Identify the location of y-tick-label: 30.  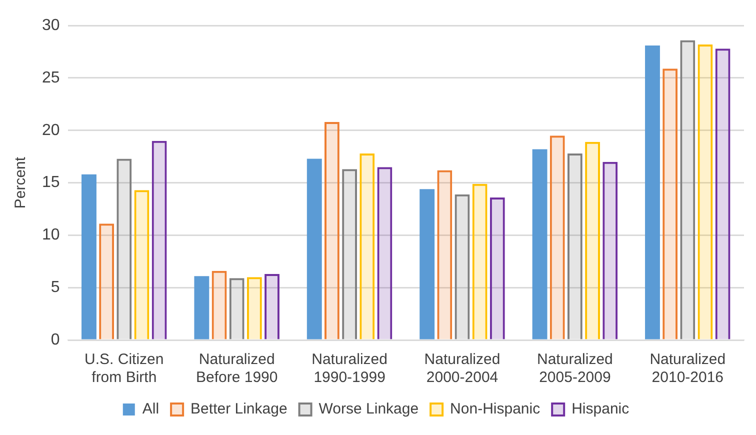
(51, 25).